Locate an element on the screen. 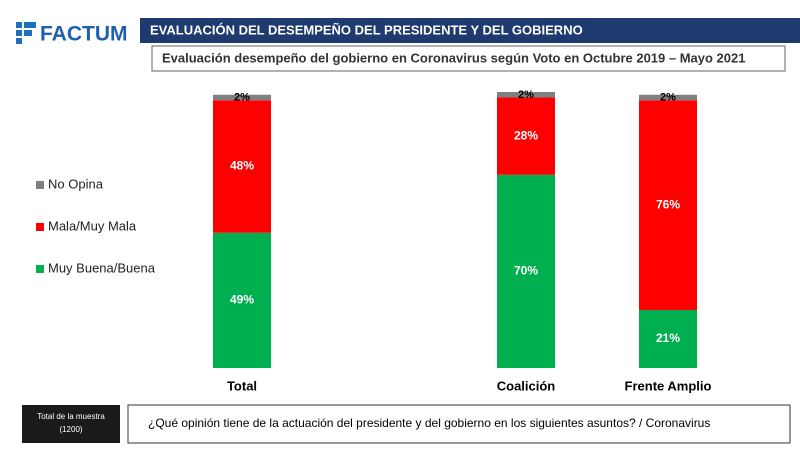 The width and height of the screenshot is (800, 450). note-line: Total de la muestra is located at coordinates (71, 416).